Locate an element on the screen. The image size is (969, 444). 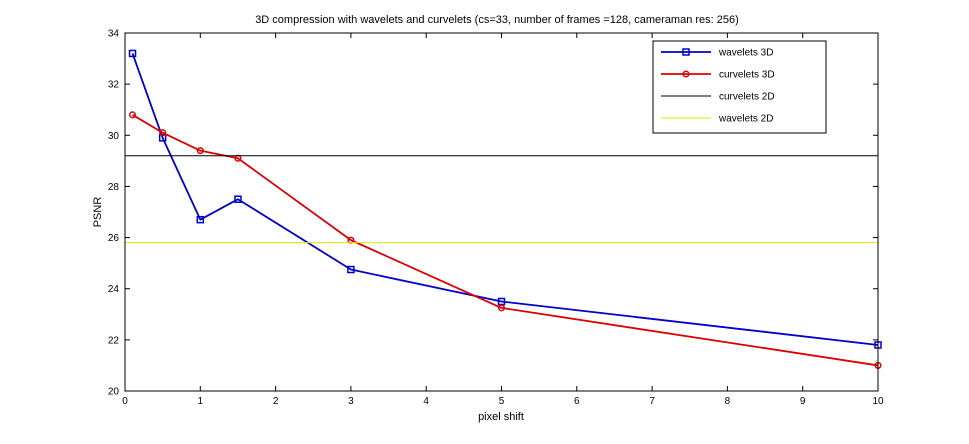
x-tick-label: 8 is located at coordinates (728, 401).